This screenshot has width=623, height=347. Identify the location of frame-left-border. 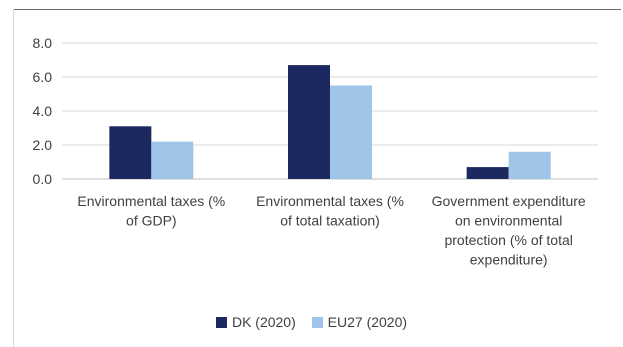
(13, 178).